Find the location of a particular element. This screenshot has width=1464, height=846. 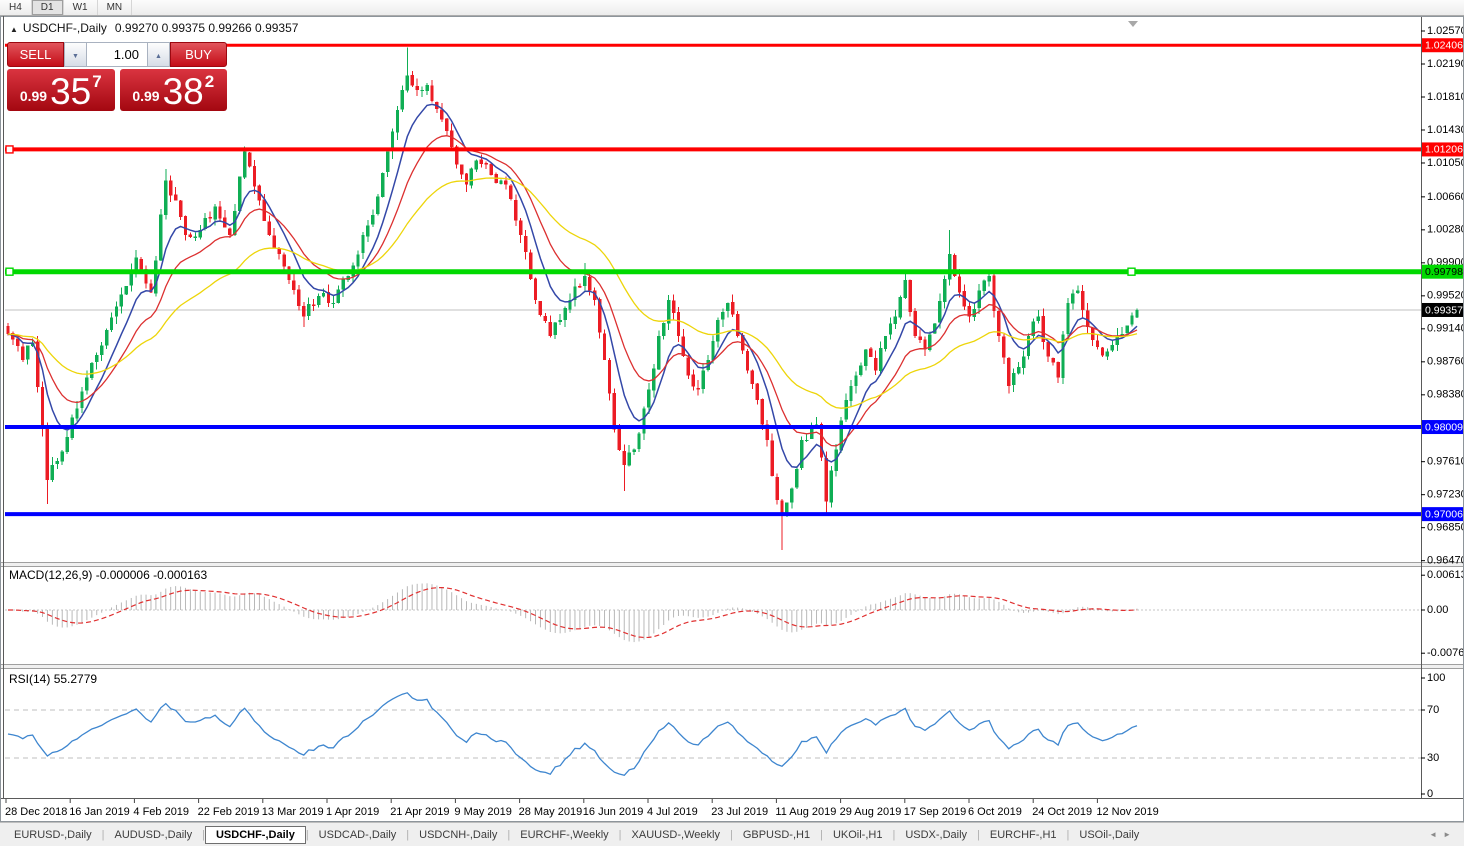

price-tick-label: 1.02190 is located at coordinates (1445, 64).